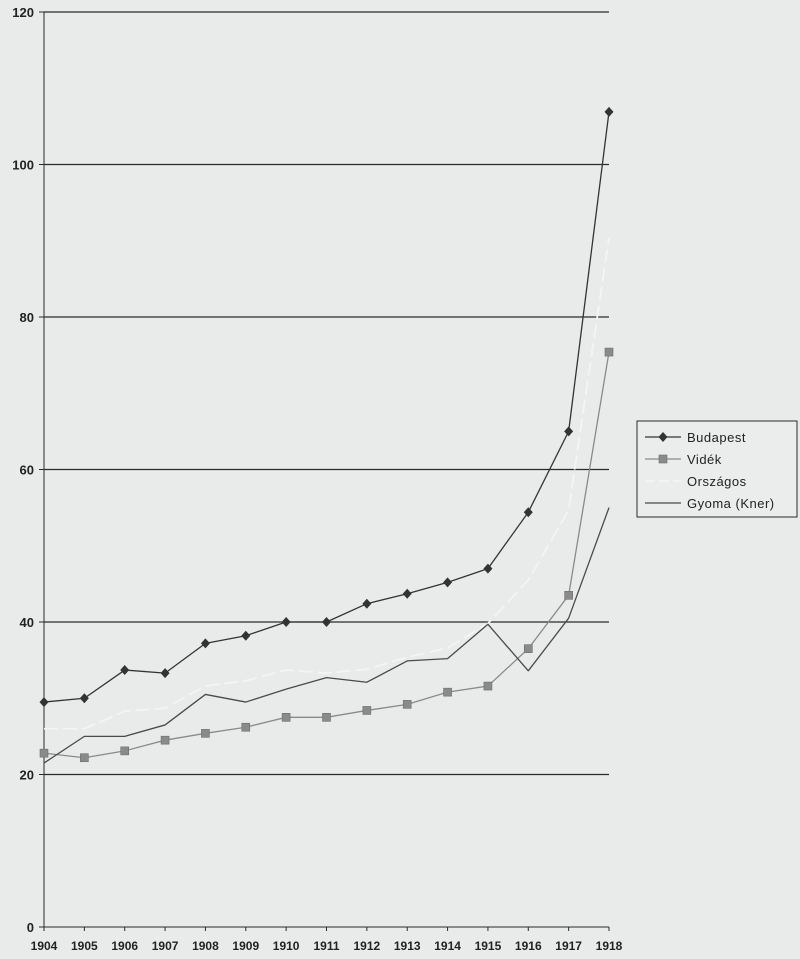  I want to click on x-tick-label: 1913, so click(407, 946).